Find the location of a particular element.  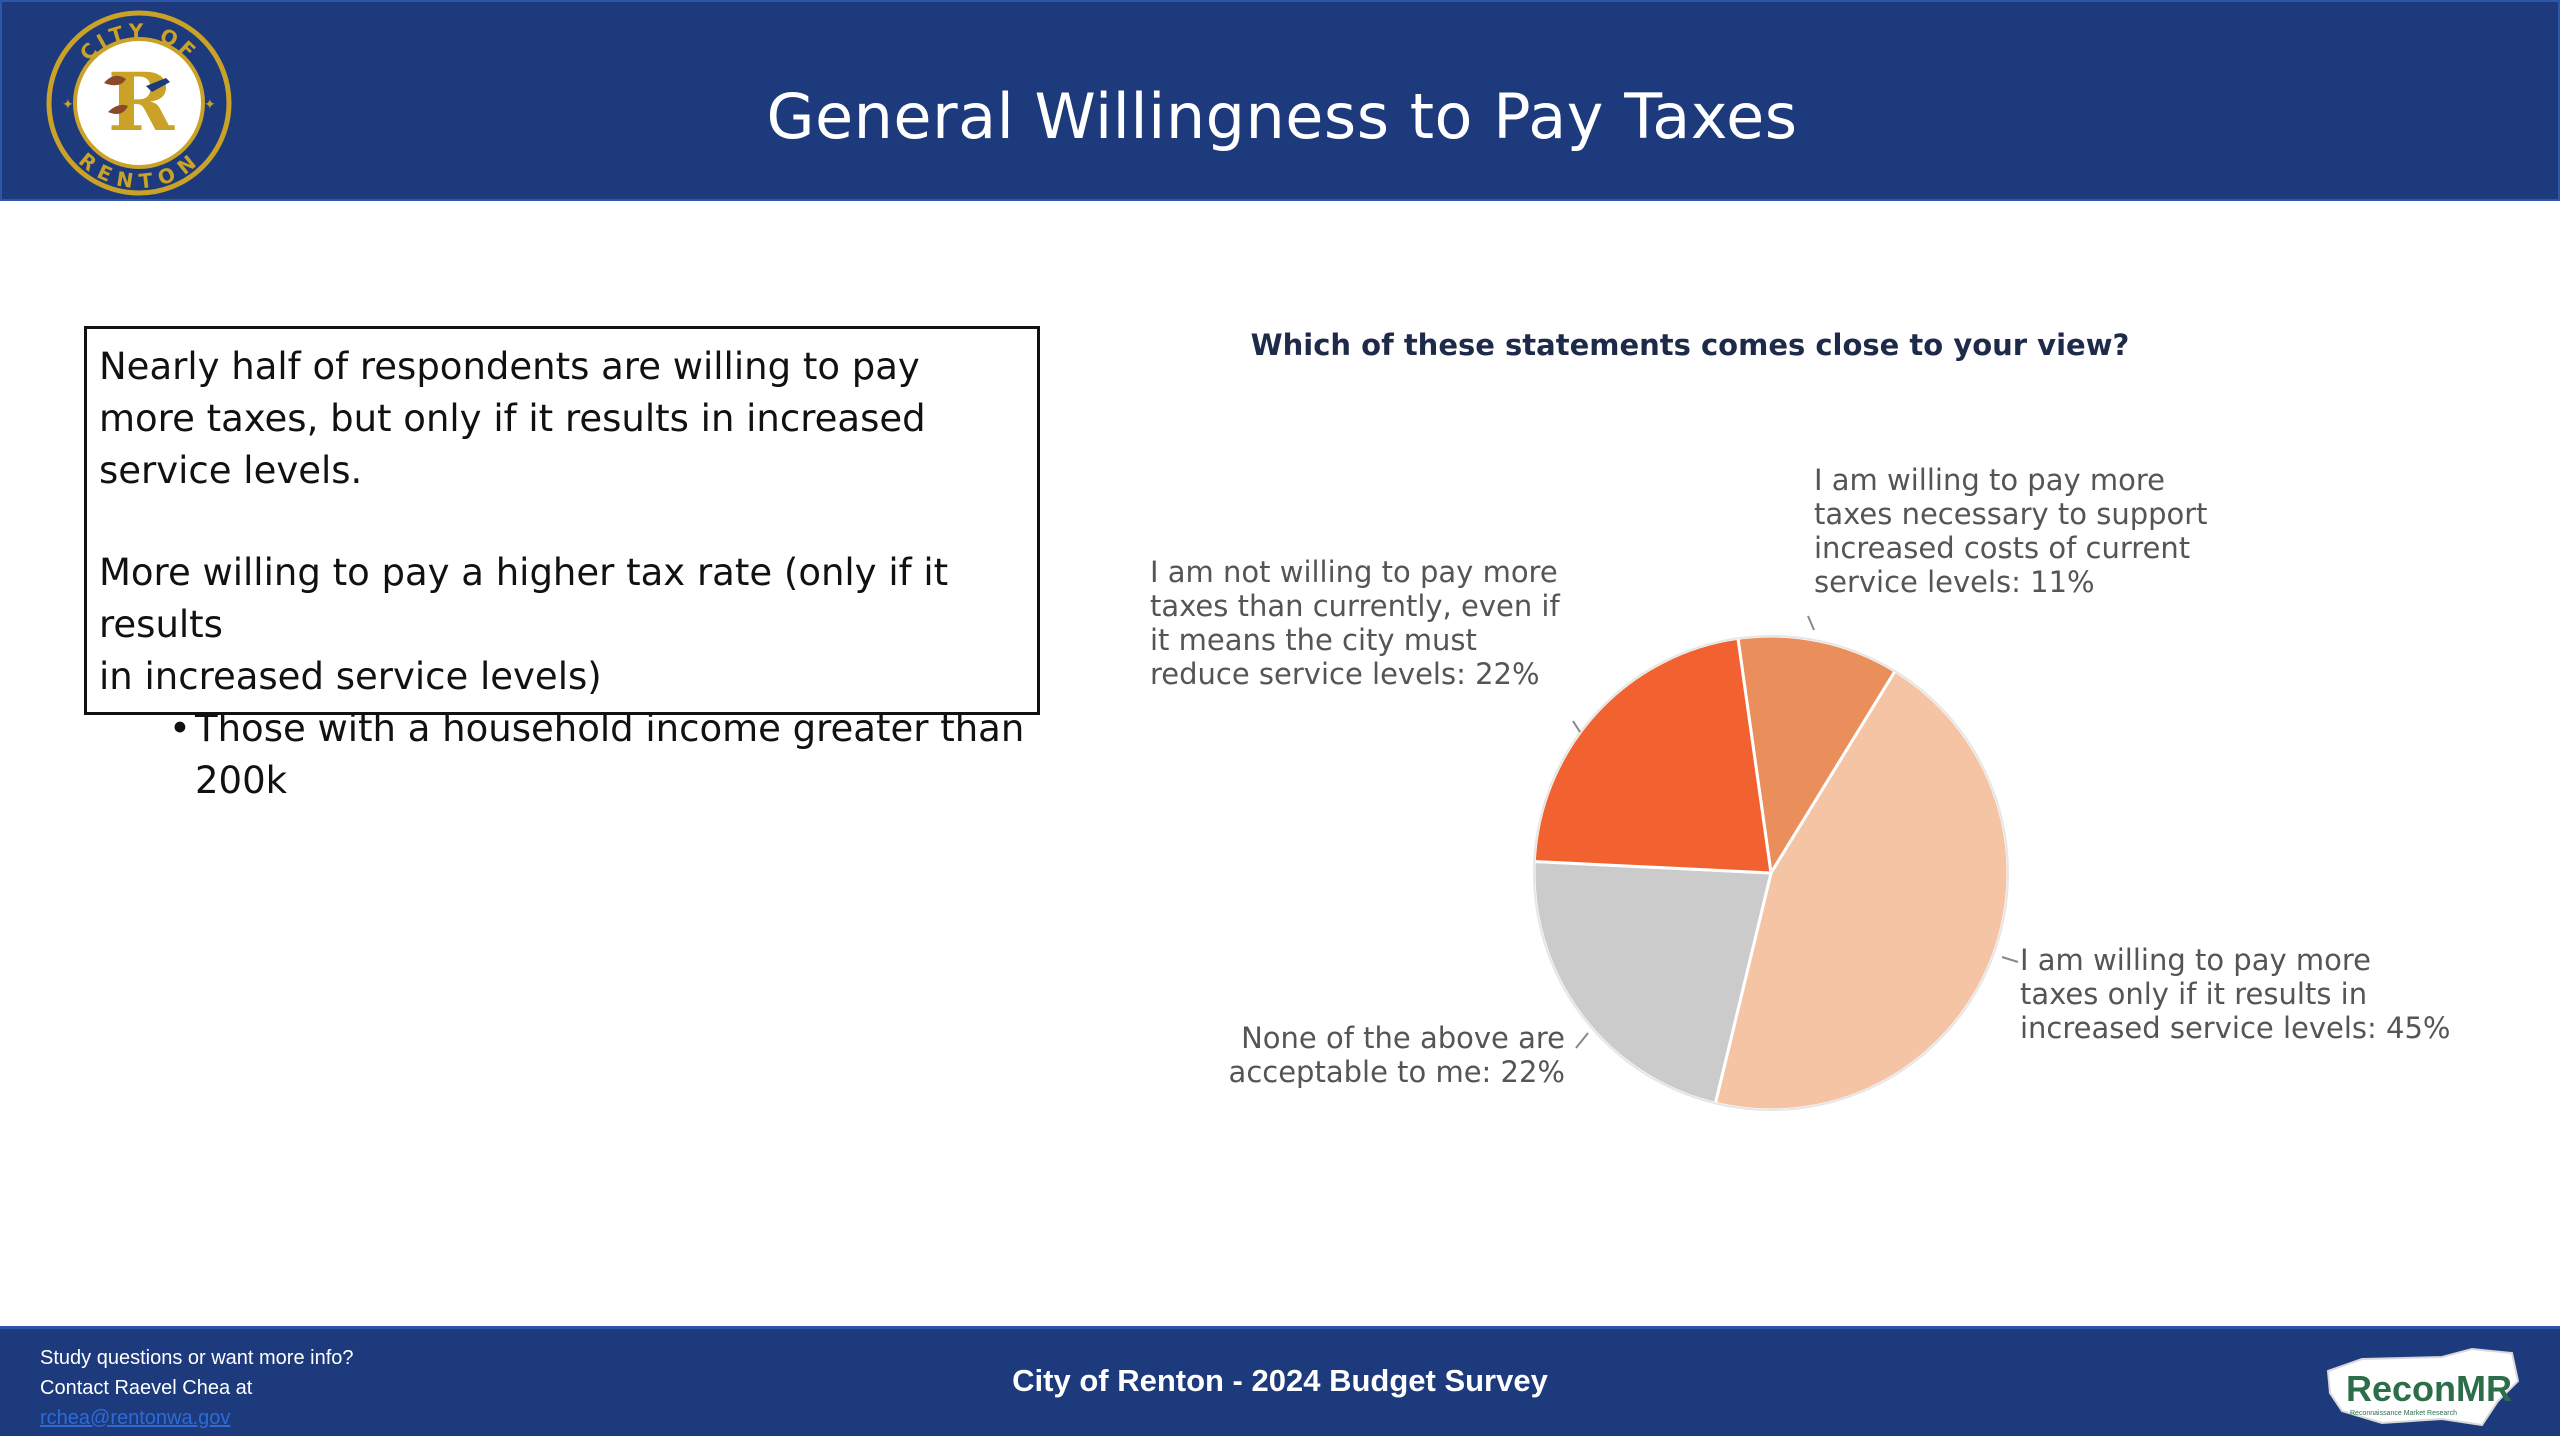

pie-slice-label-line: None of the above are is located at coordinates (1403, 1038).